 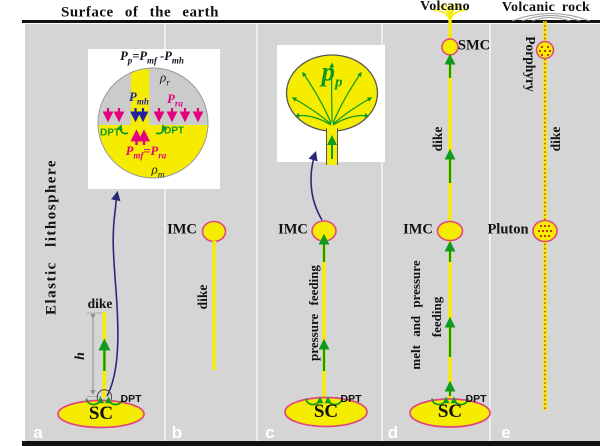 What do you see at coordinates (174, 131) in the screenshot?
I see `dpt-right-label-inset: DPT` at bounding box center [174, 131].